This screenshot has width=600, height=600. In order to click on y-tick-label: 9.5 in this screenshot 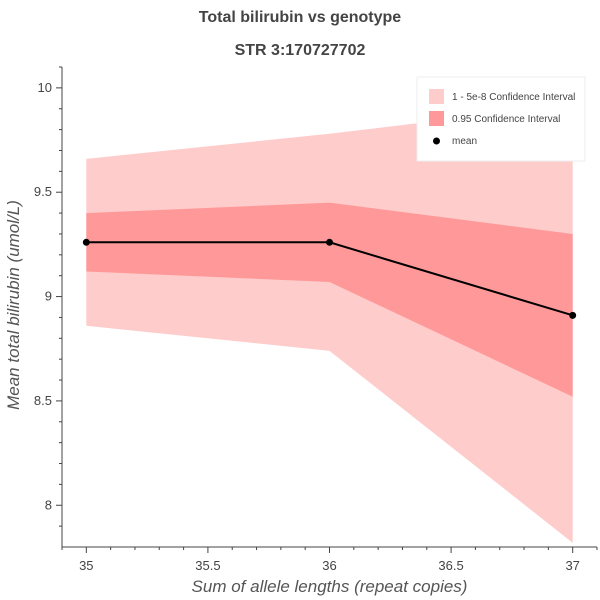, I will do `click(43, 191)`.